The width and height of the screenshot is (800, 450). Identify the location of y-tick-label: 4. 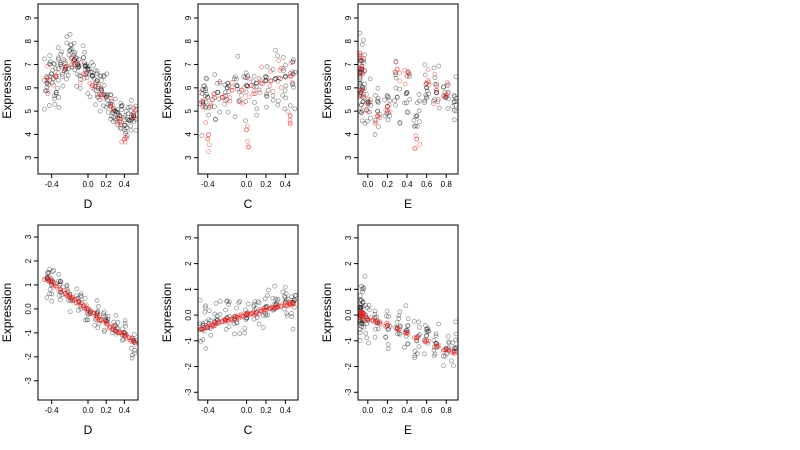
(348, 134).